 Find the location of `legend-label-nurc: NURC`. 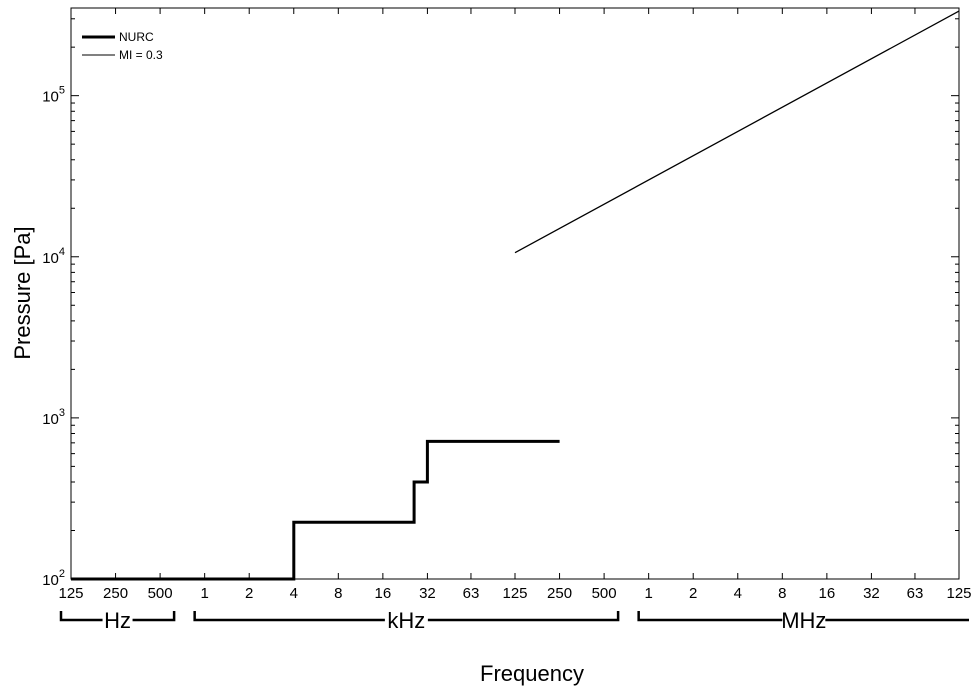

legend-label-nurc: NURC is located at coordinates (136, 37).